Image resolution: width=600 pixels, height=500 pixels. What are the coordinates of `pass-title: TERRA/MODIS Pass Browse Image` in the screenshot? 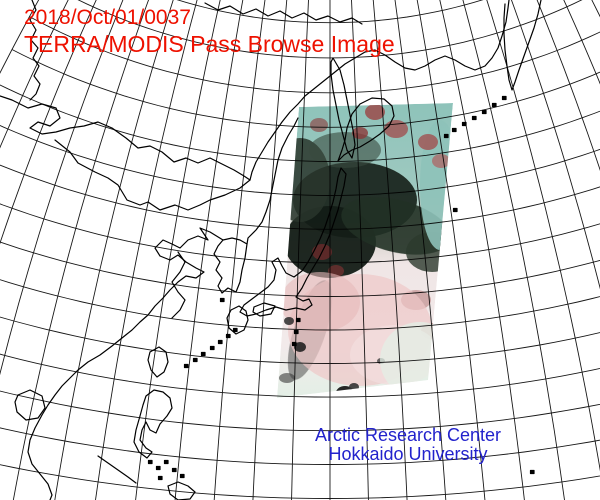 It's located at (209, 44).